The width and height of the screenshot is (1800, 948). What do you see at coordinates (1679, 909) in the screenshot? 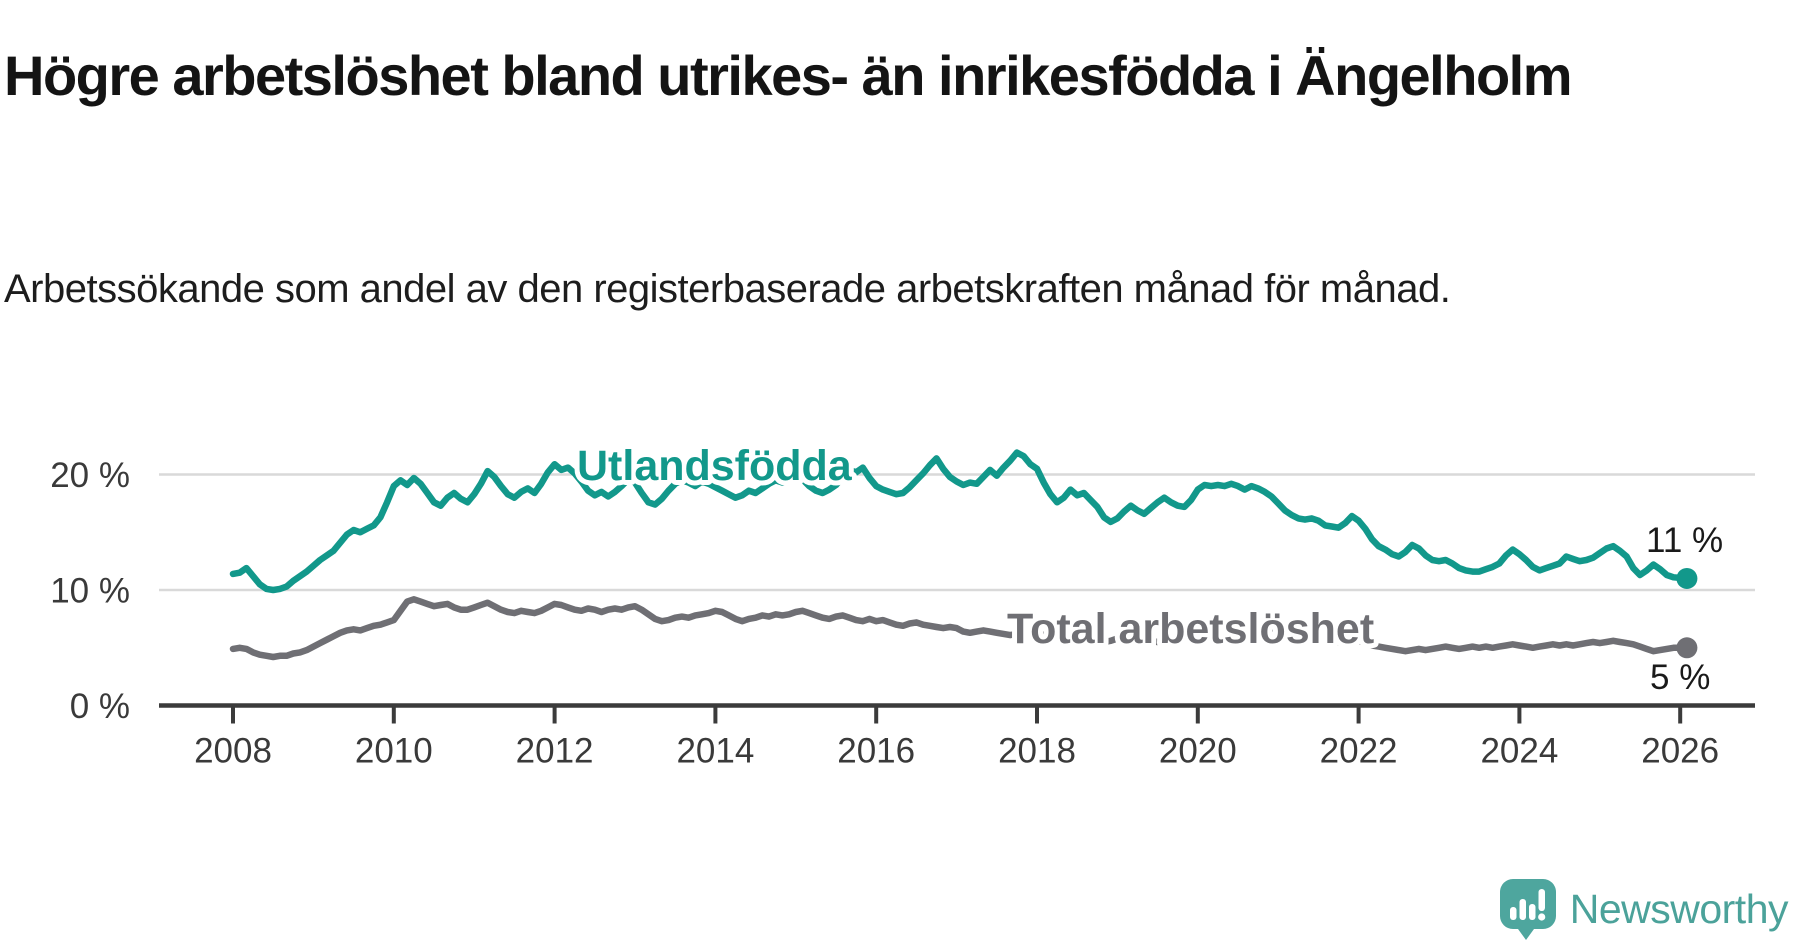
I see `brand-name: Newsworthy` at bounding box center [1679, 909].